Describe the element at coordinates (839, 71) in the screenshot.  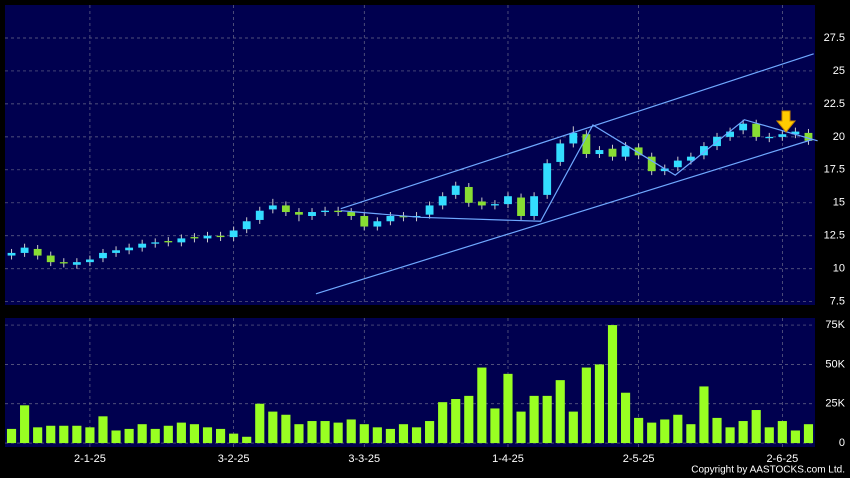
I see `y-tick-label: 25` at that location.